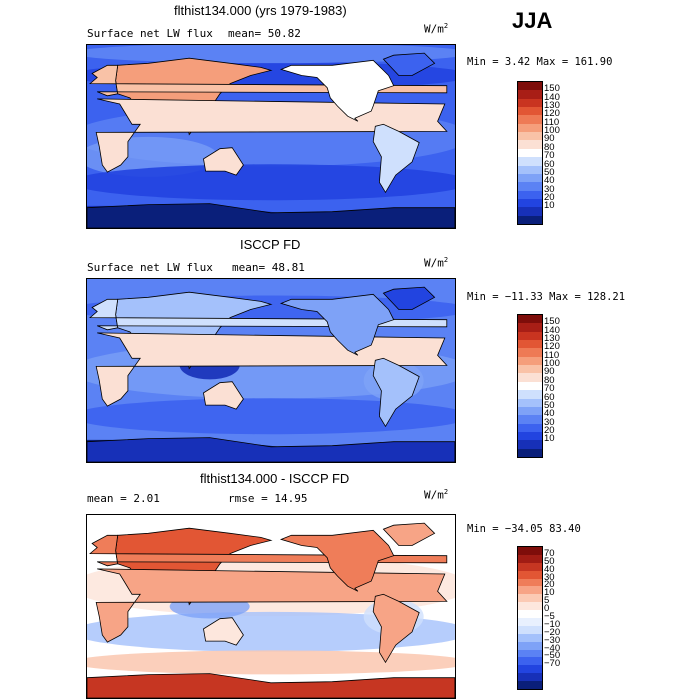 Image resolution: width=700 pixels, height=700 pixels. I want to click on panel-1-minmax: Min = 3.42 Max = 161.90, so click(540, 62).